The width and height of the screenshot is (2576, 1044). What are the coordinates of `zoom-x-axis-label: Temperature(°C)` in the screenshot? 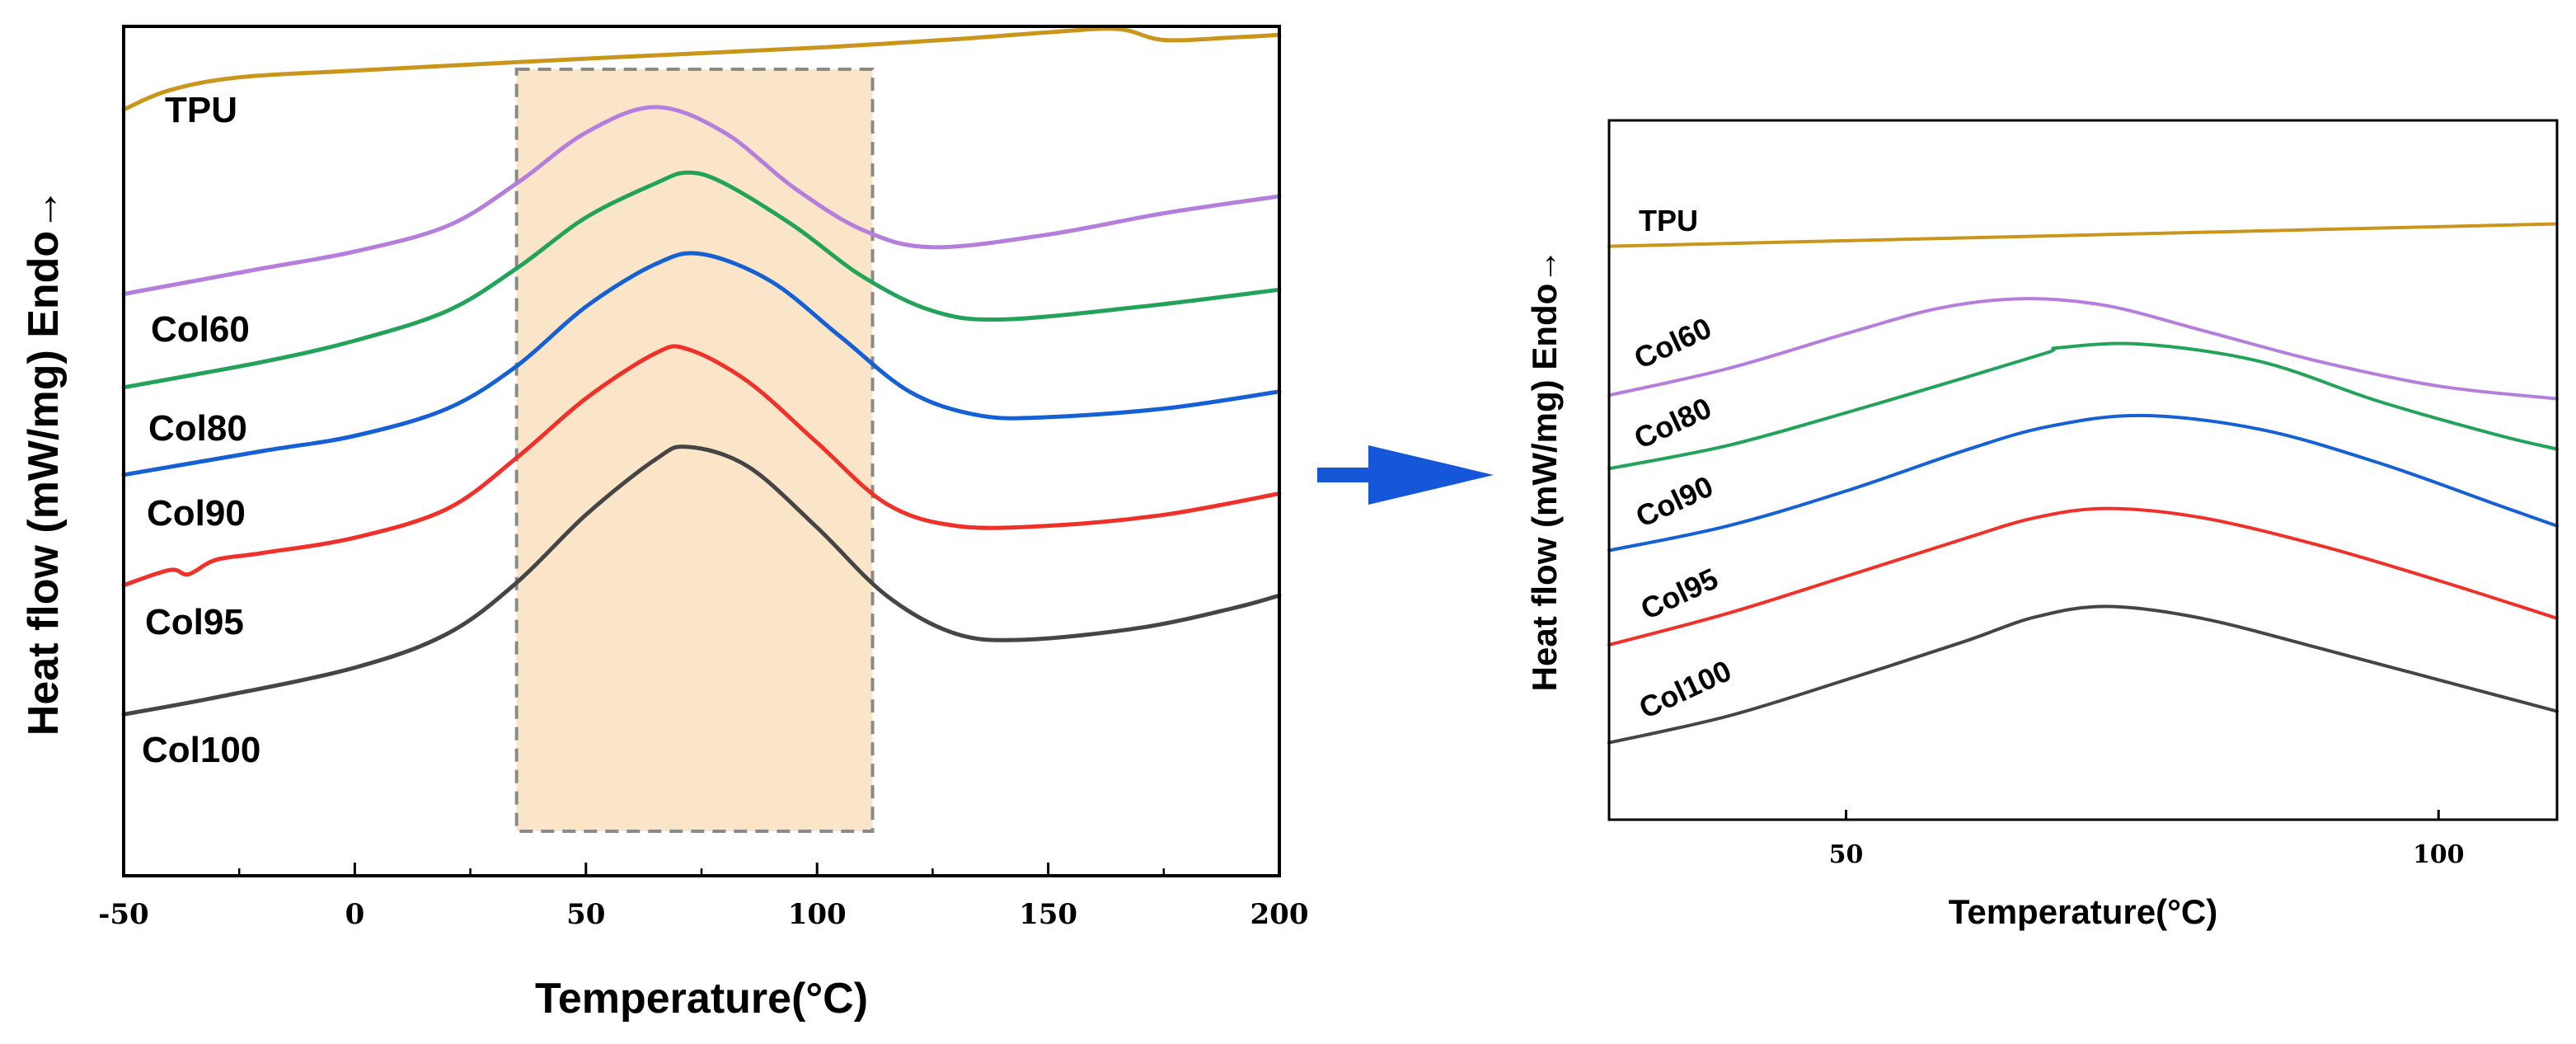 It's located at (2083, 911).